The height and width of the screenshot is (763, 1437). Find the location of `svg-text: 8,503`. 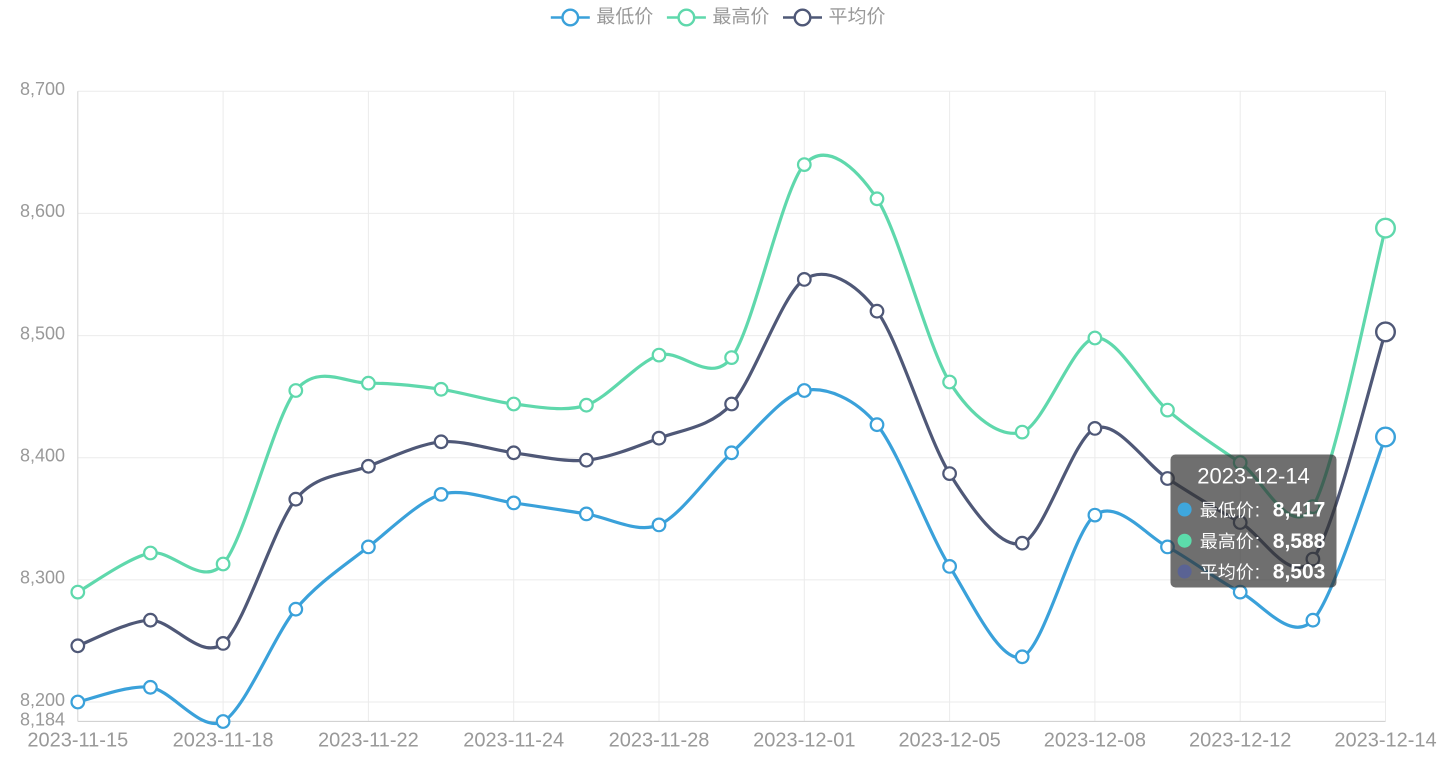

svg-text: 8,503 is located at coordinates (1299, 572).